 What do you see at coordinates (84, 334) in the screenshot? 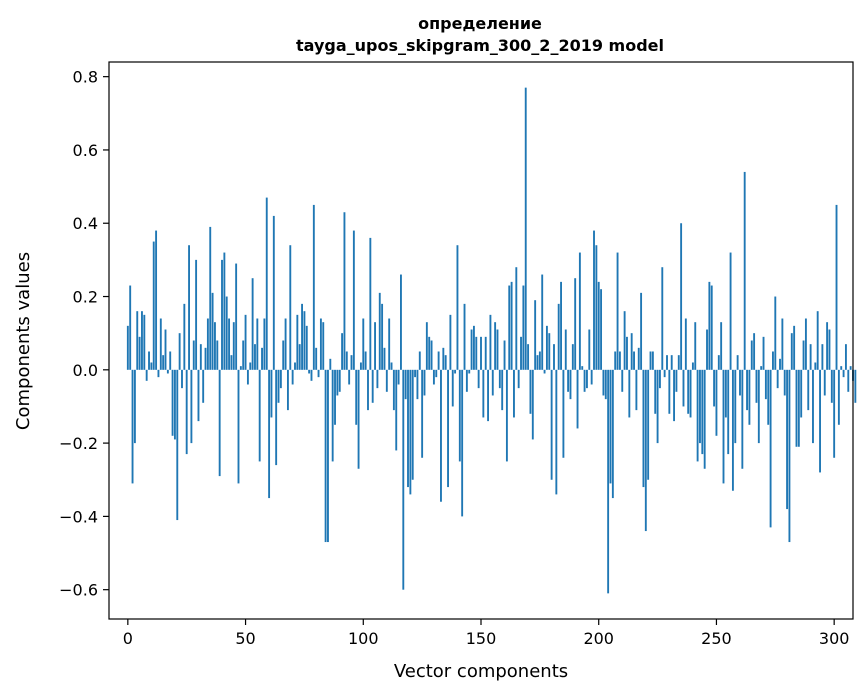
I see `y-axis-ticks: −0.6 −0.4 −0.2 0.0 0.2 0.4 0.6 0.8` at bounding box center [84, 334].